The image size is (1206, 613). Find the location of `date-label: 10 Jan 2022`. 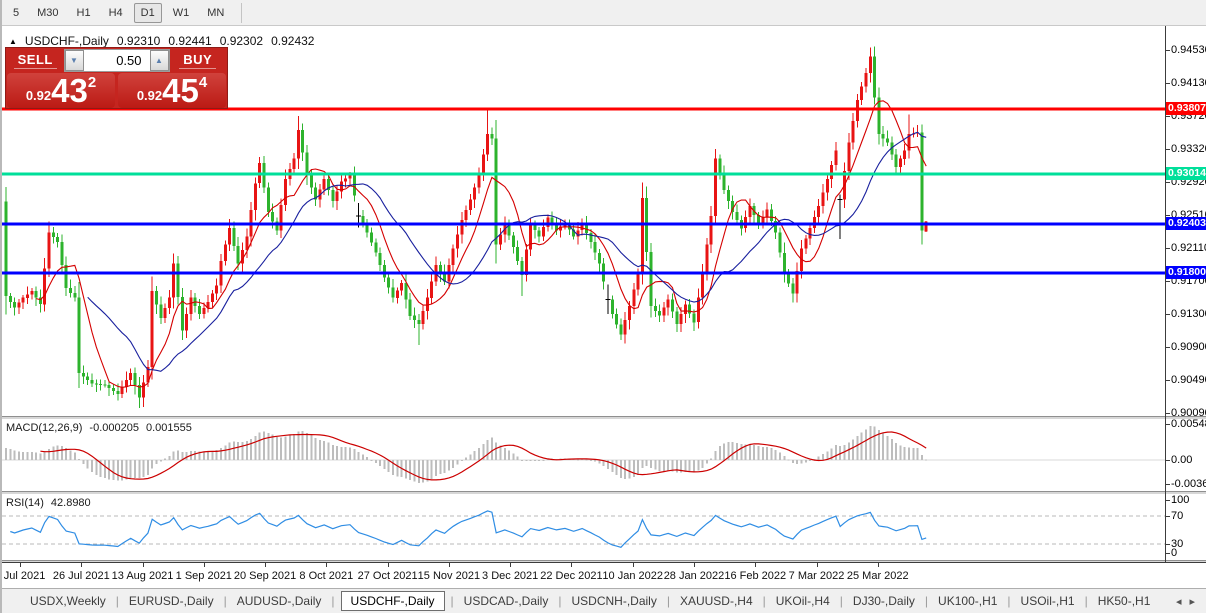

date-label: 10 Jan 2022 is located at coordinates (632, 576).